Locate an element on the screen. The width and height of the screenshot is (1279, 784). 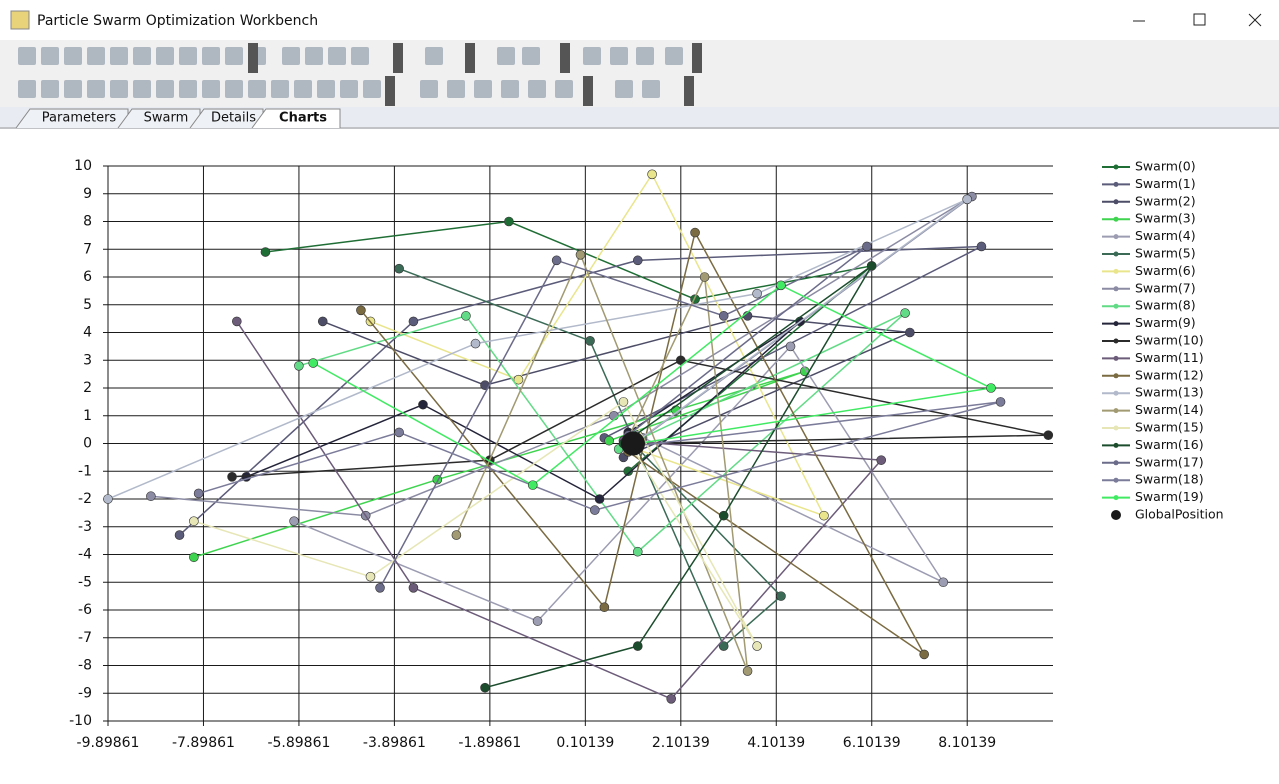
legend-label: Swarm(14) is located at coordinates (1169, 409).